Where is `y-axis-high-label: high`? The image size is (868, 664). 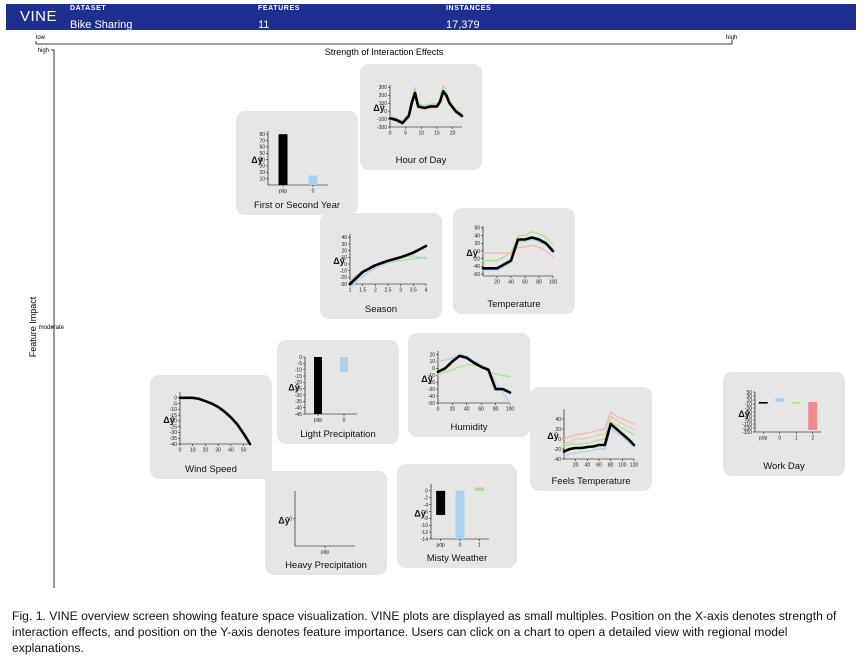
y-axis-high-label: high is located at coordinates (43, 51).